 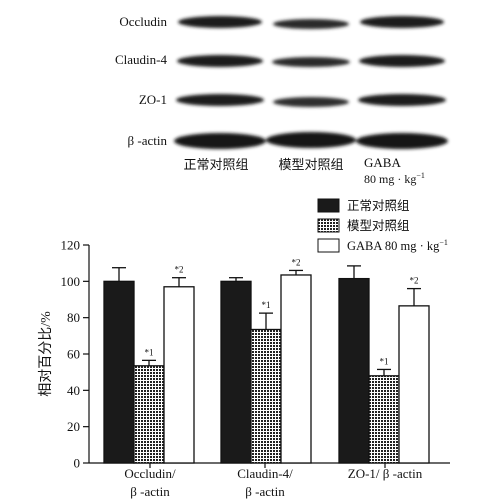 I want to click on y-tick-label: 20, so click(x=73, y=426).